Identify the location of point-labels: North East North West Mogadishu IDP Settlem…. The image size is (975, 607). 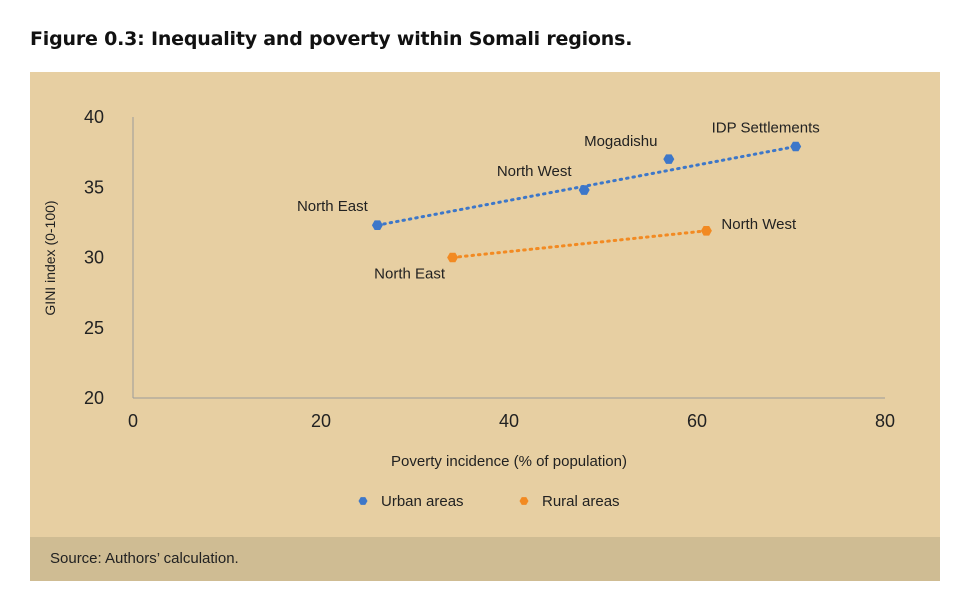
(558, 201).